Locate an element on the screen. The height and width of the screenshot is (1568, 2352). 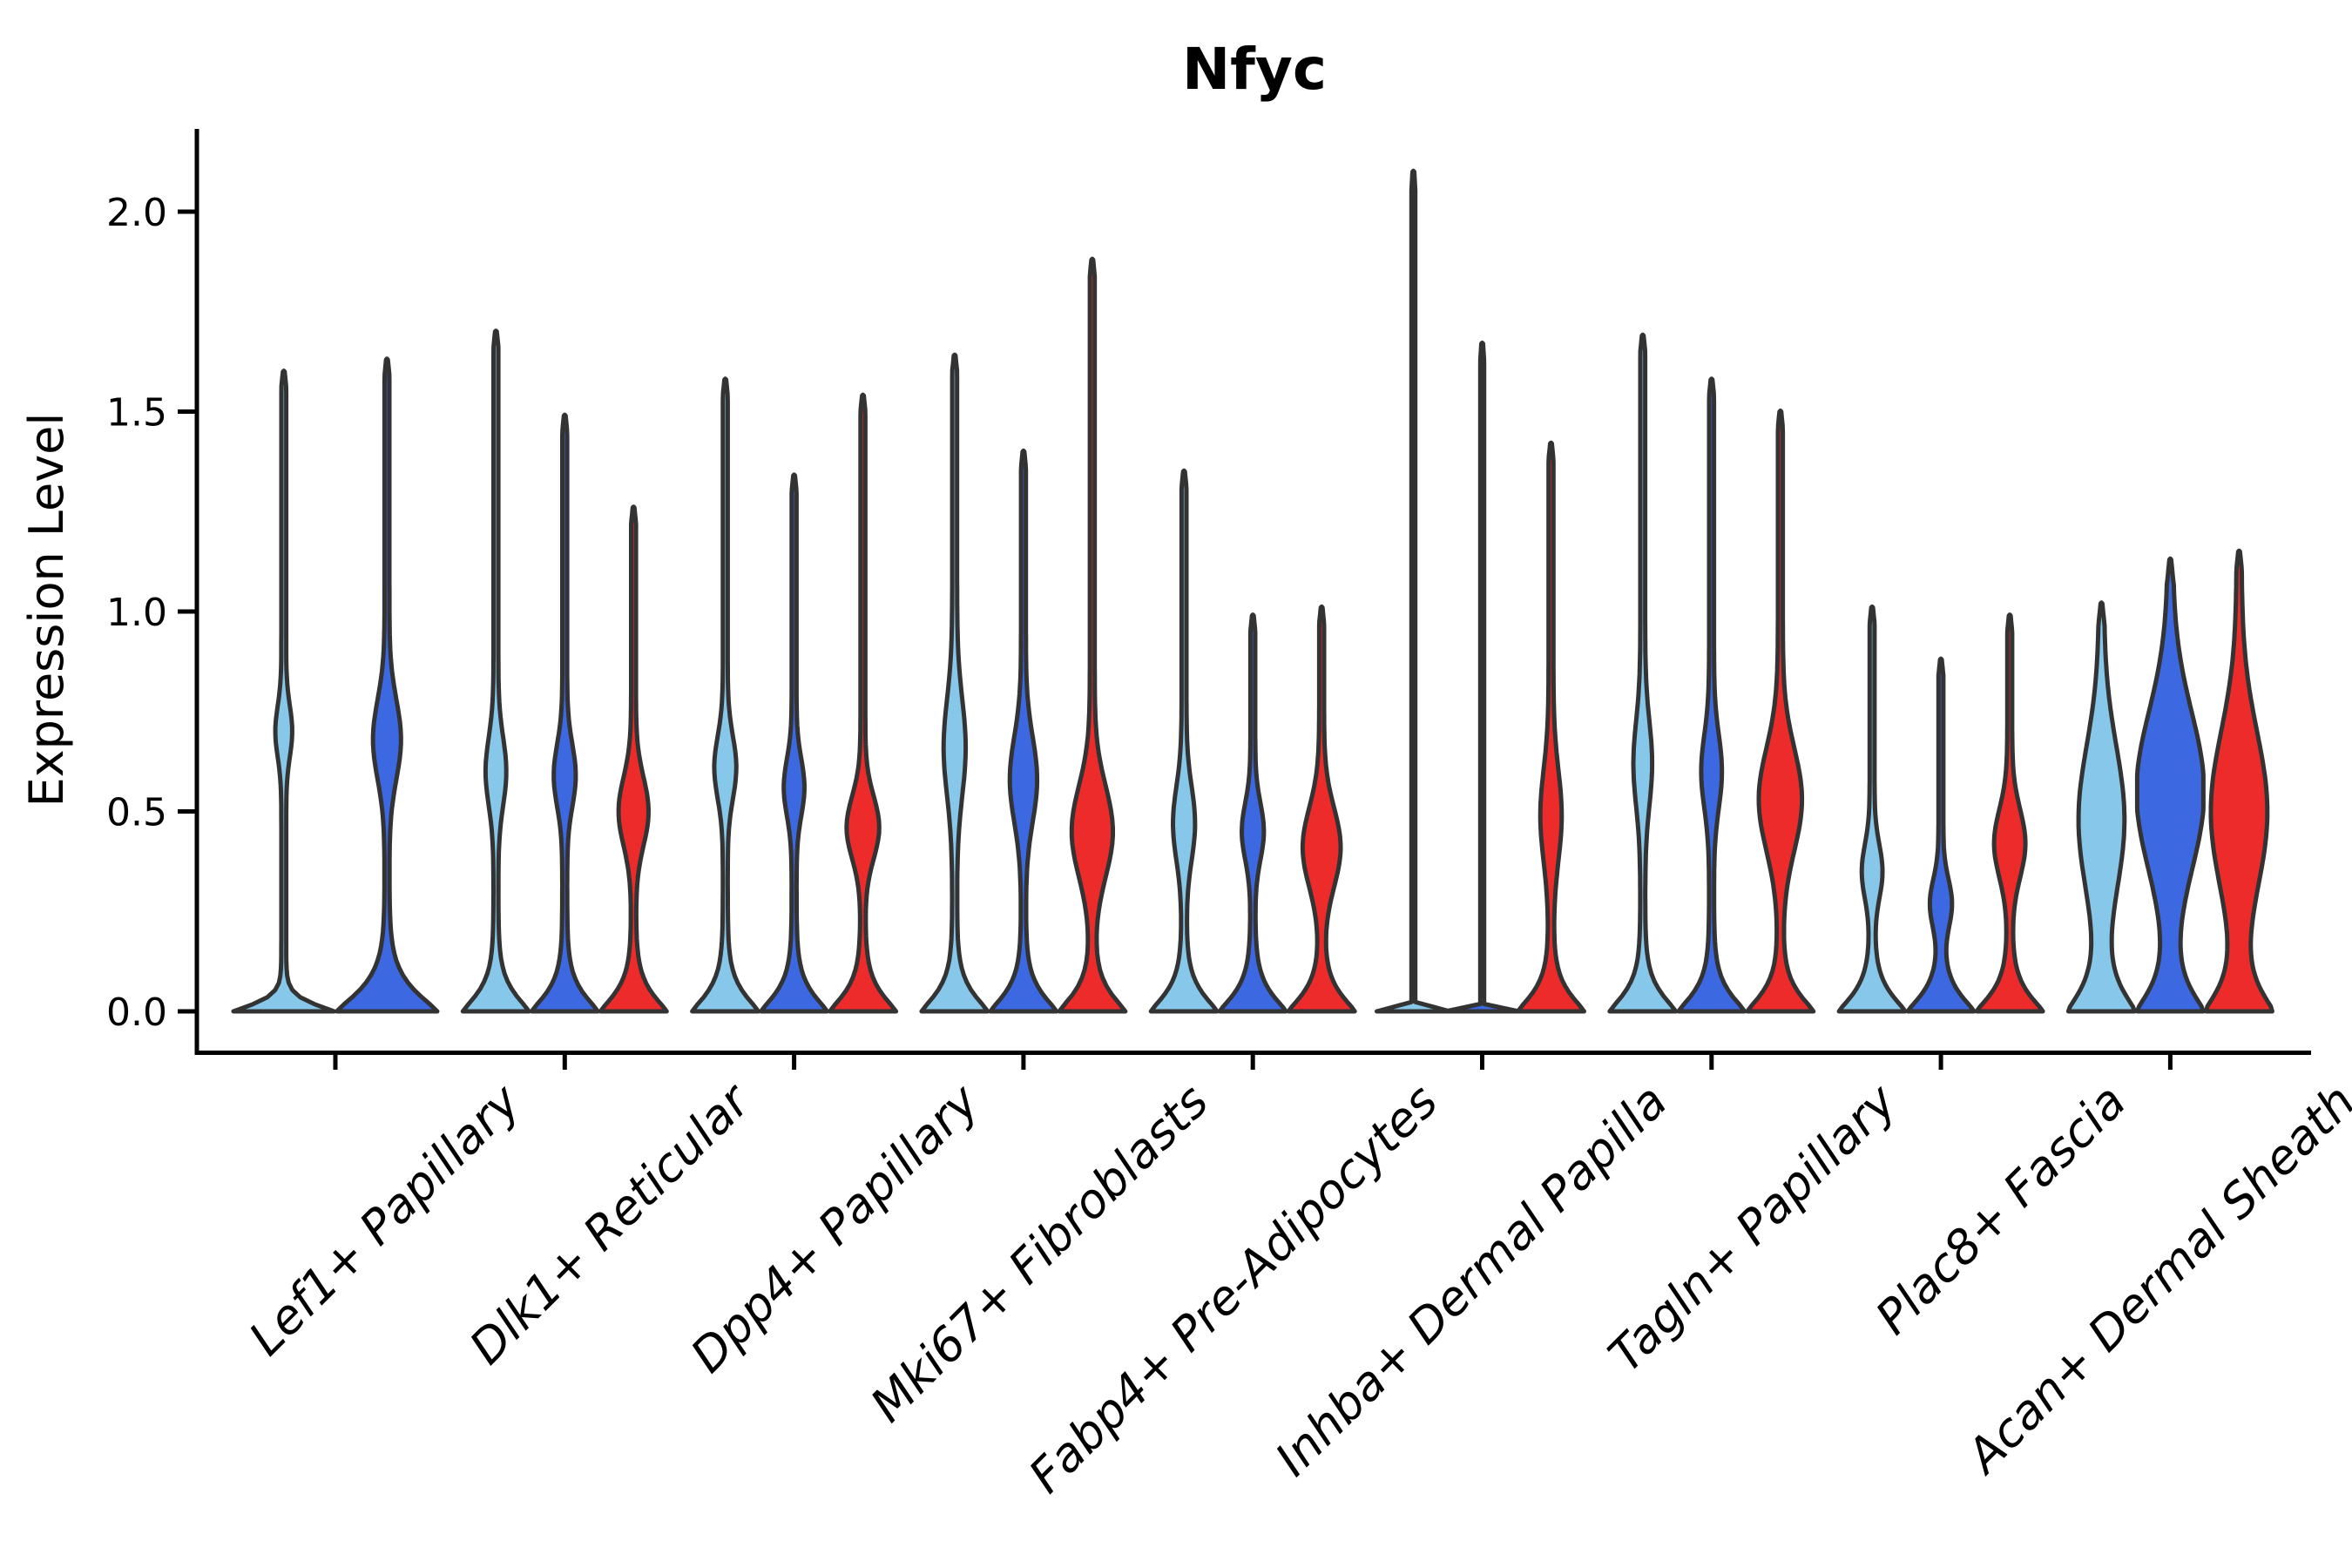
y-tick-label: 0.5 is located at coordinates (136, 813).